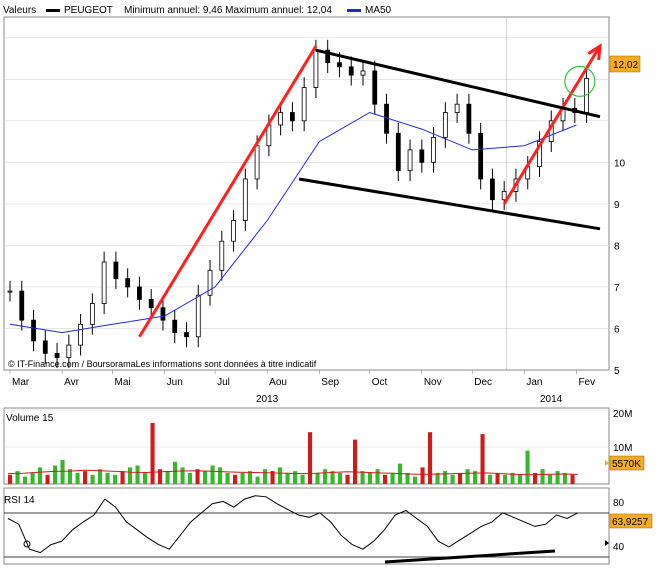 The width and height of the screenshot is (659, 571). I want to click on price-y-tick-label: 5, so click(617, 371).